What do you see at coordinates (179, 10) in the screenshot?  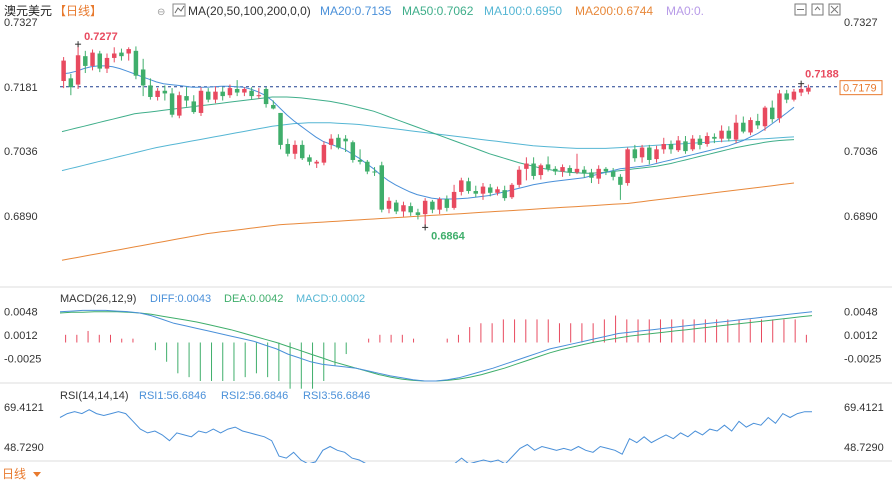 I see `indicator-icon` at bounding box center [179, 10].